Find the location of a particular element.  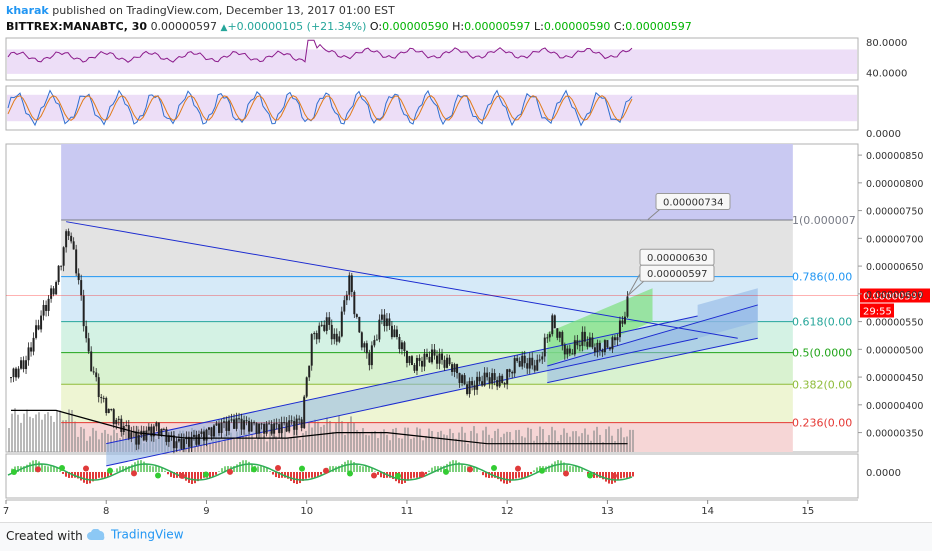

symbol-label: BITTREX:MANABTC, 30 is located at coordinates (76, 26).